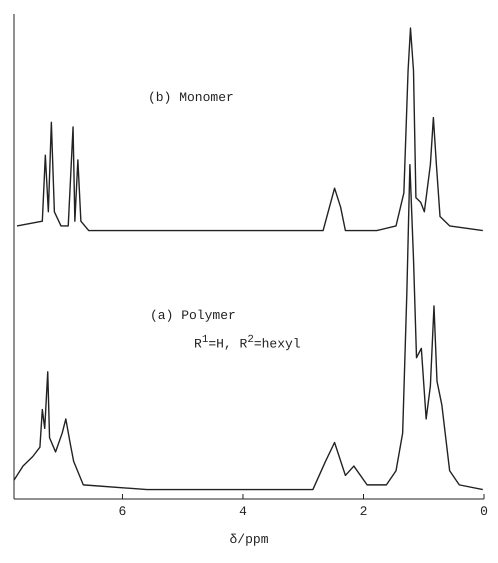 The height and width of the screenshot is (563, 498). I want to click on annotation: (a) Polymer, so click(193, 315).